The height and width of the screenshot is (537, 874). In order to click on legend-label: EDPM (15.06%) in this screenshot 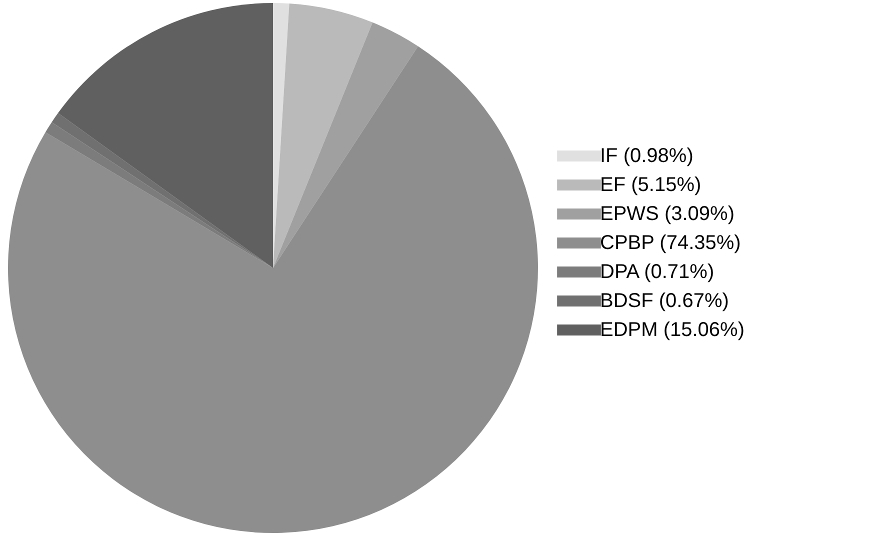, I will do `click(672, 330)`.